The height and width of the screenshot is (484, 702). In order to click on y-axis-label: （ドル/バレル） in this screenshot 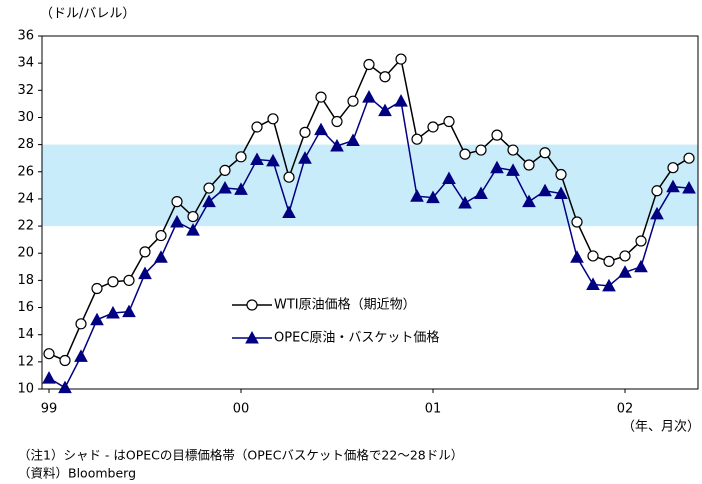, I will do `click(87, 14)`.